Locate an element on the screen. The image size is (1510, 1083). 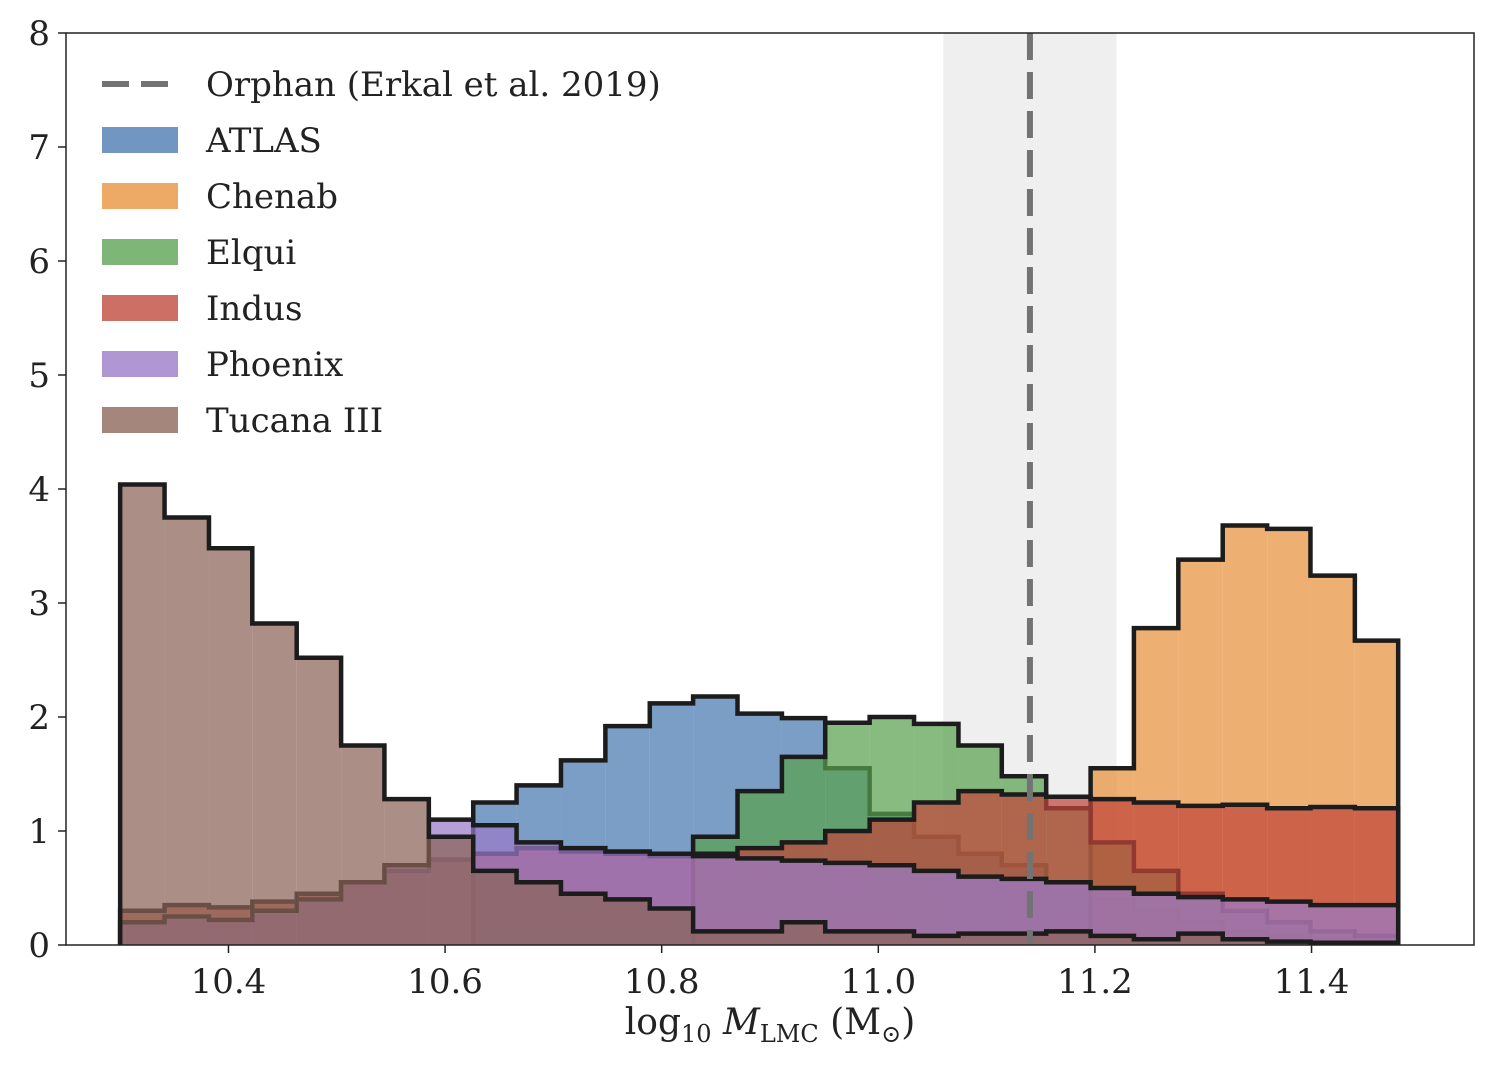
legend-item-phoenix: Phoenix is located at coordinates (222, 365).